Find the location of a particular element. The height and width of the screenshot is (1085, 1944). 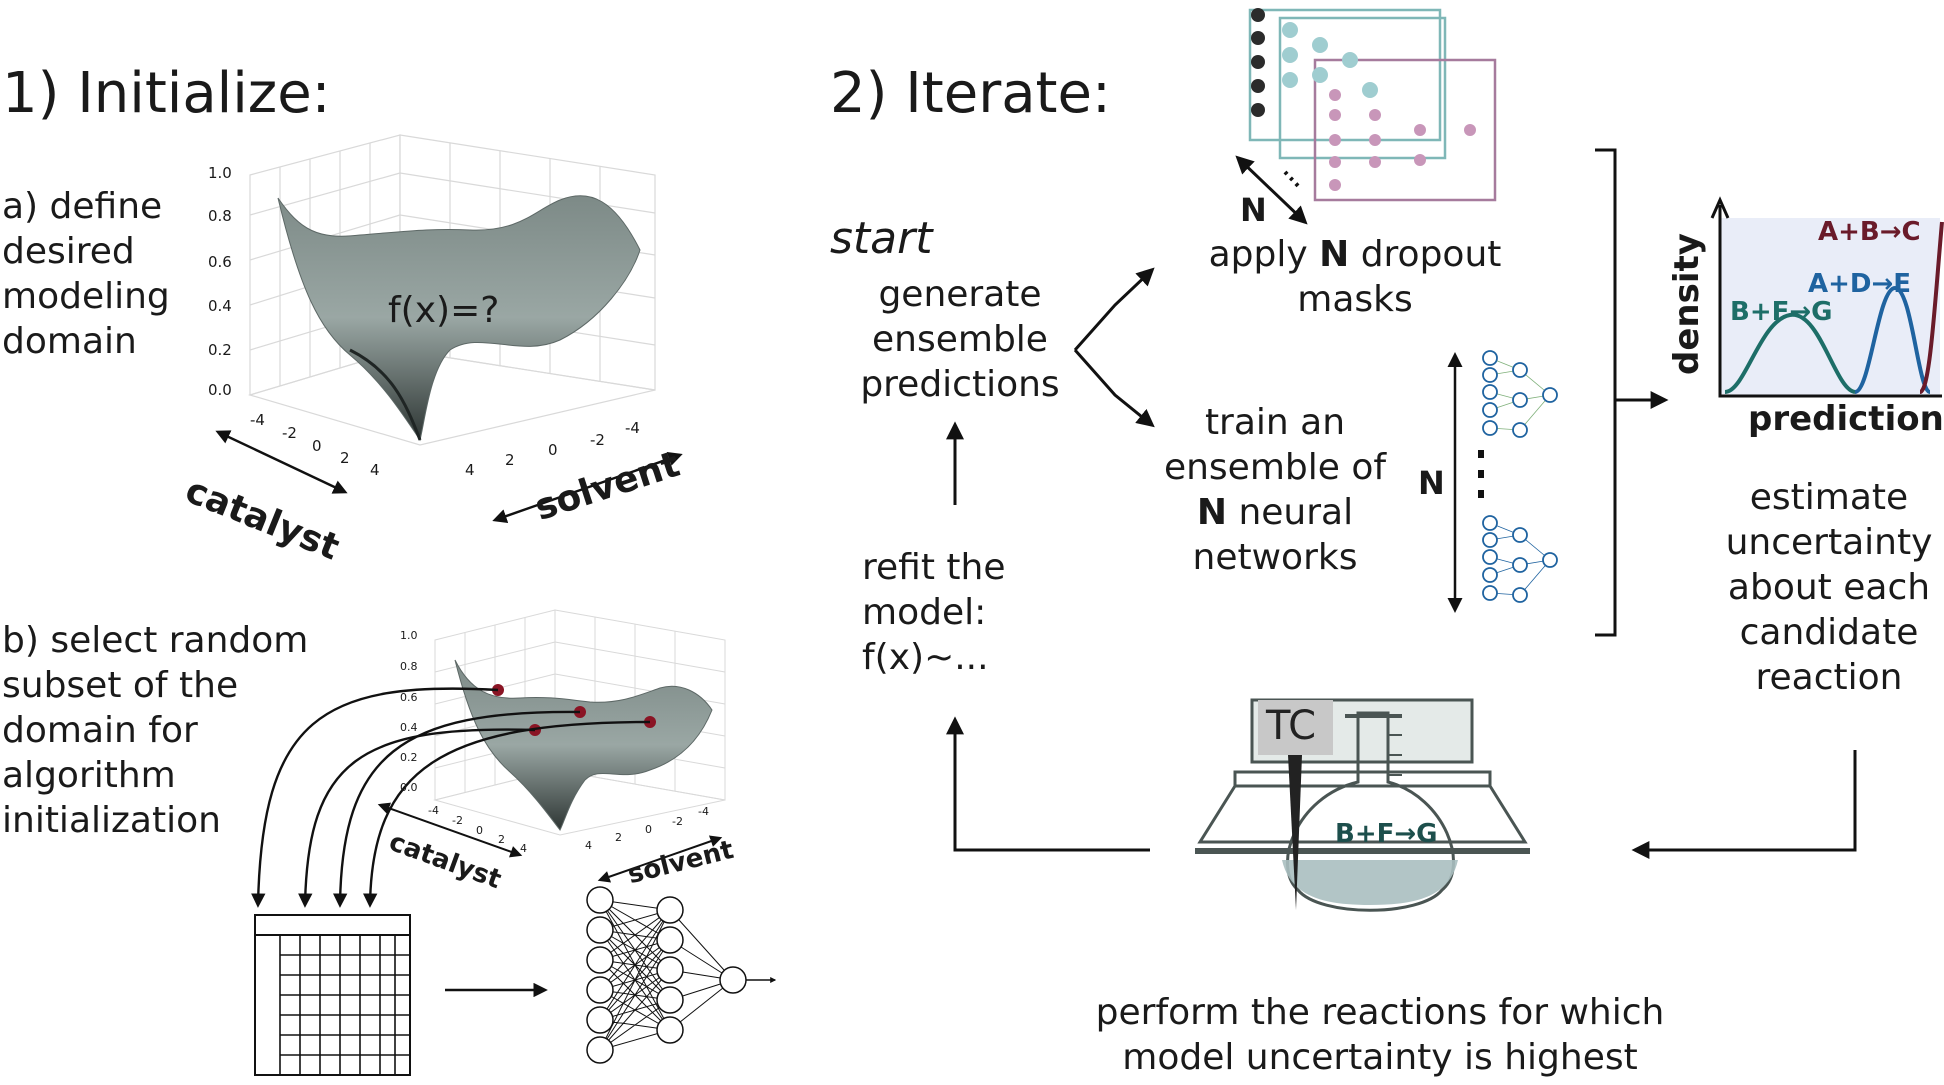

density-ylabel: density is located at coordinates (1687, 304).